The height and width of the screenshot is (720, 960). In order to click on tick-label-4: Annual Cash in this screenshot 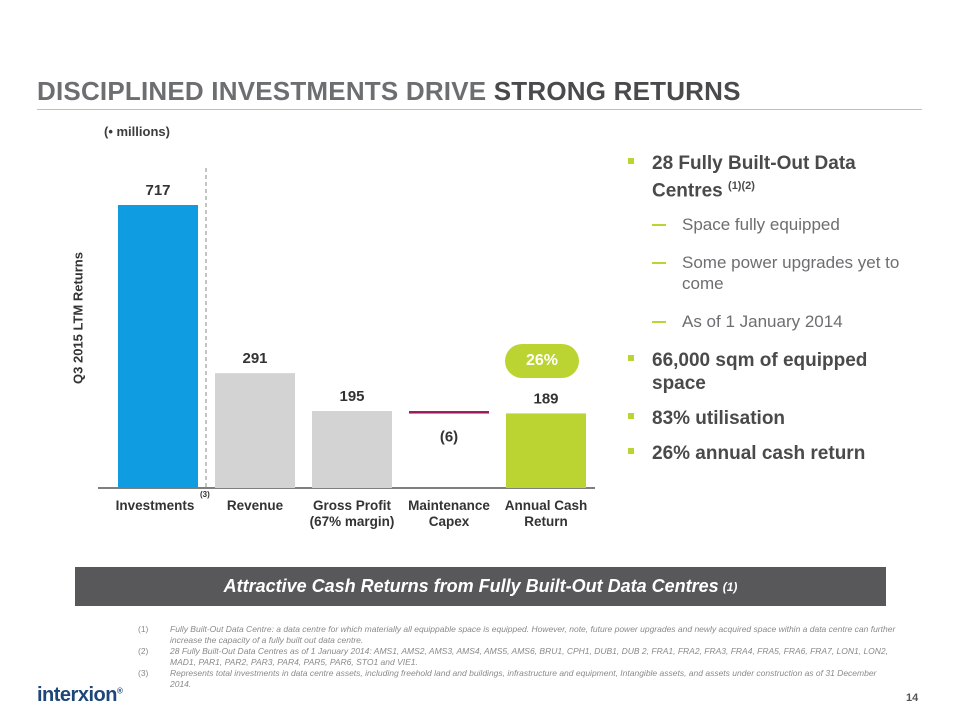, I will do `click(546, 505)`.